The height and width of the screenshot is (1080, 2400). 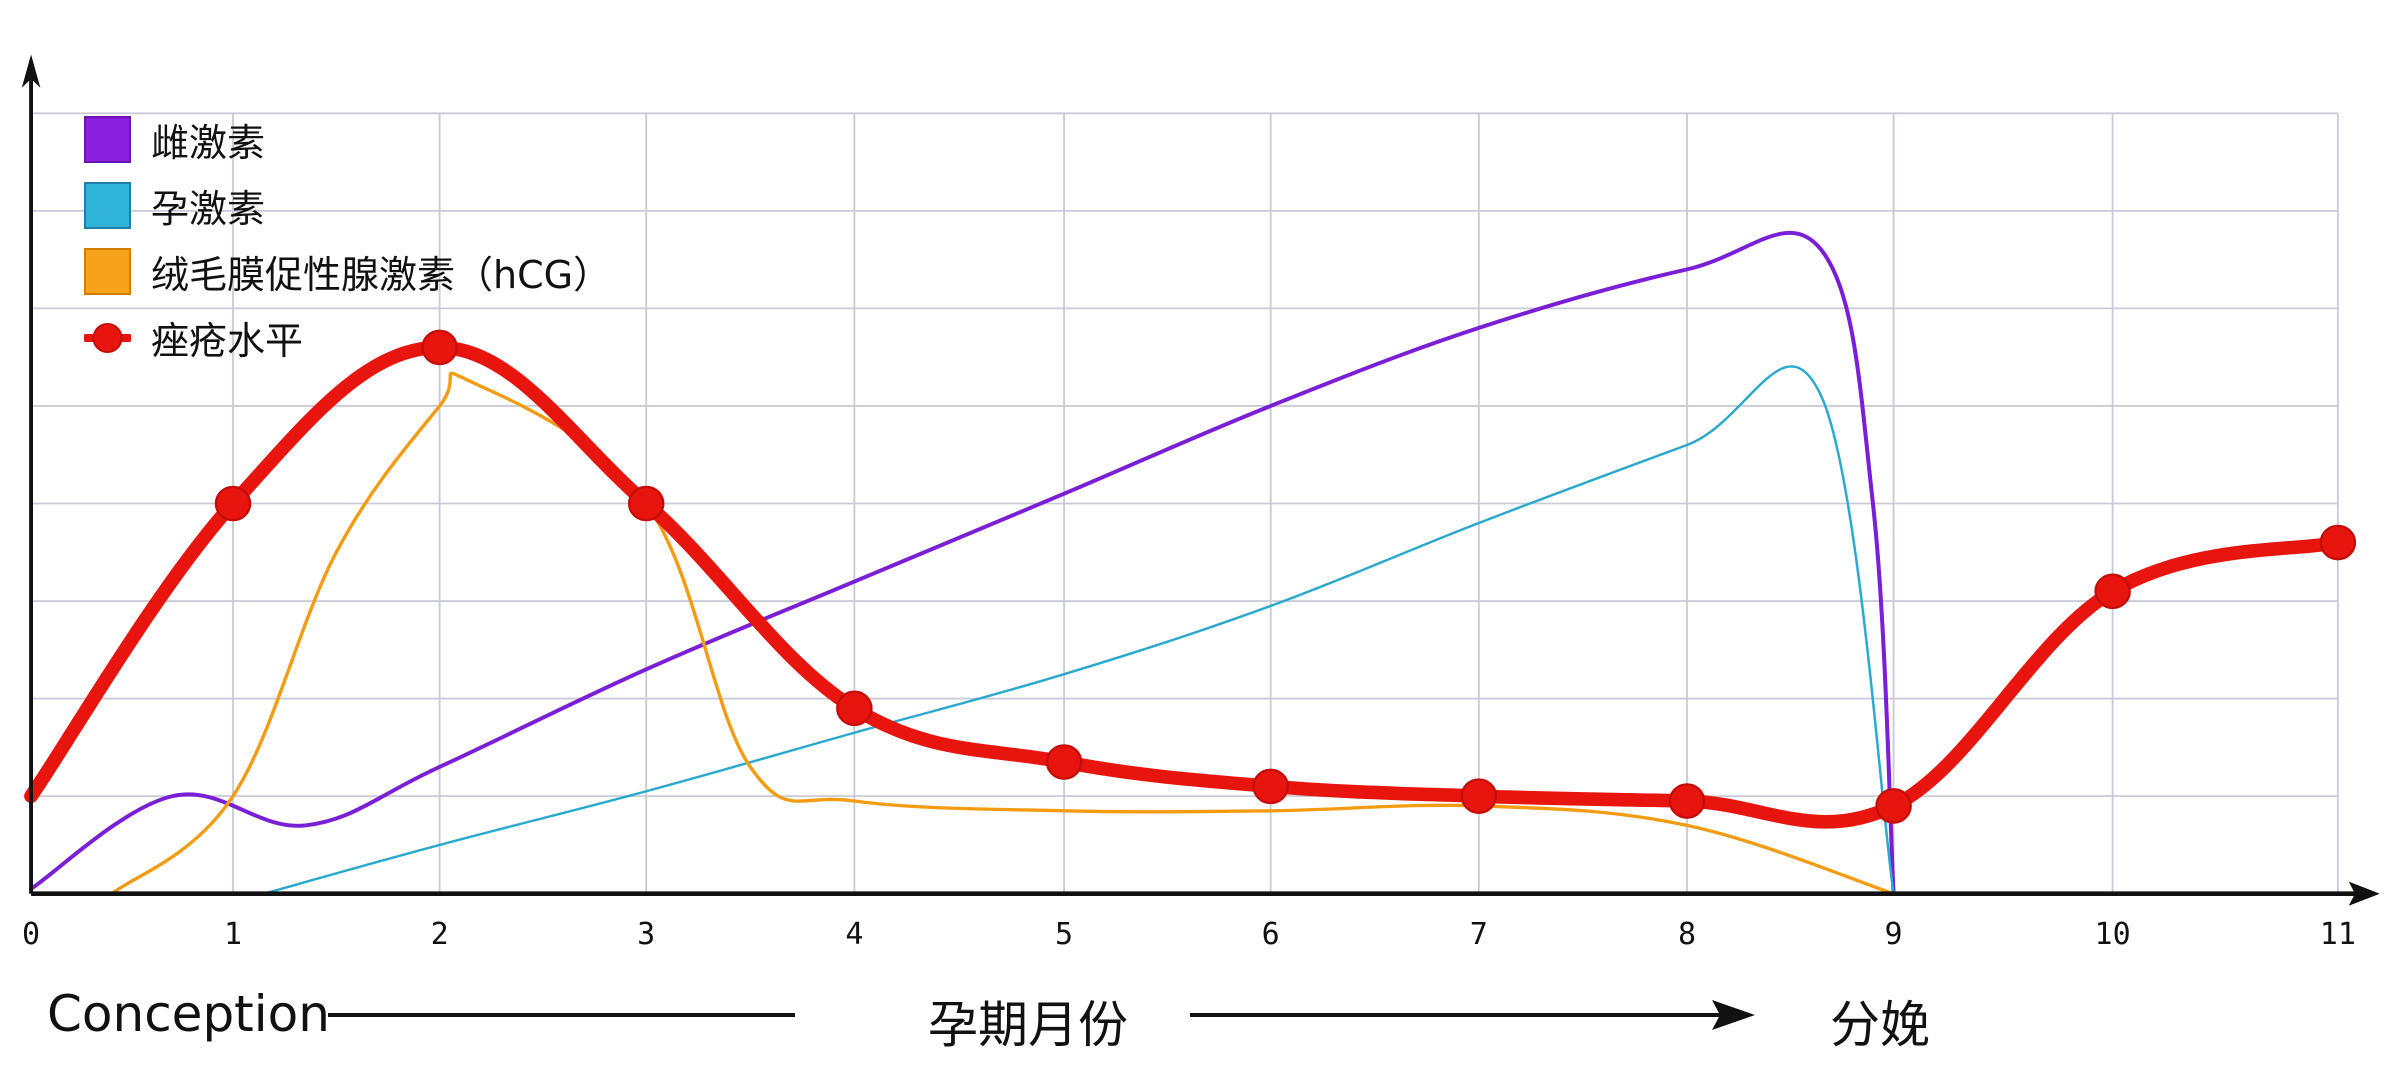 I want to click on legend-label: 孕激素, so click(x=208, y=208).